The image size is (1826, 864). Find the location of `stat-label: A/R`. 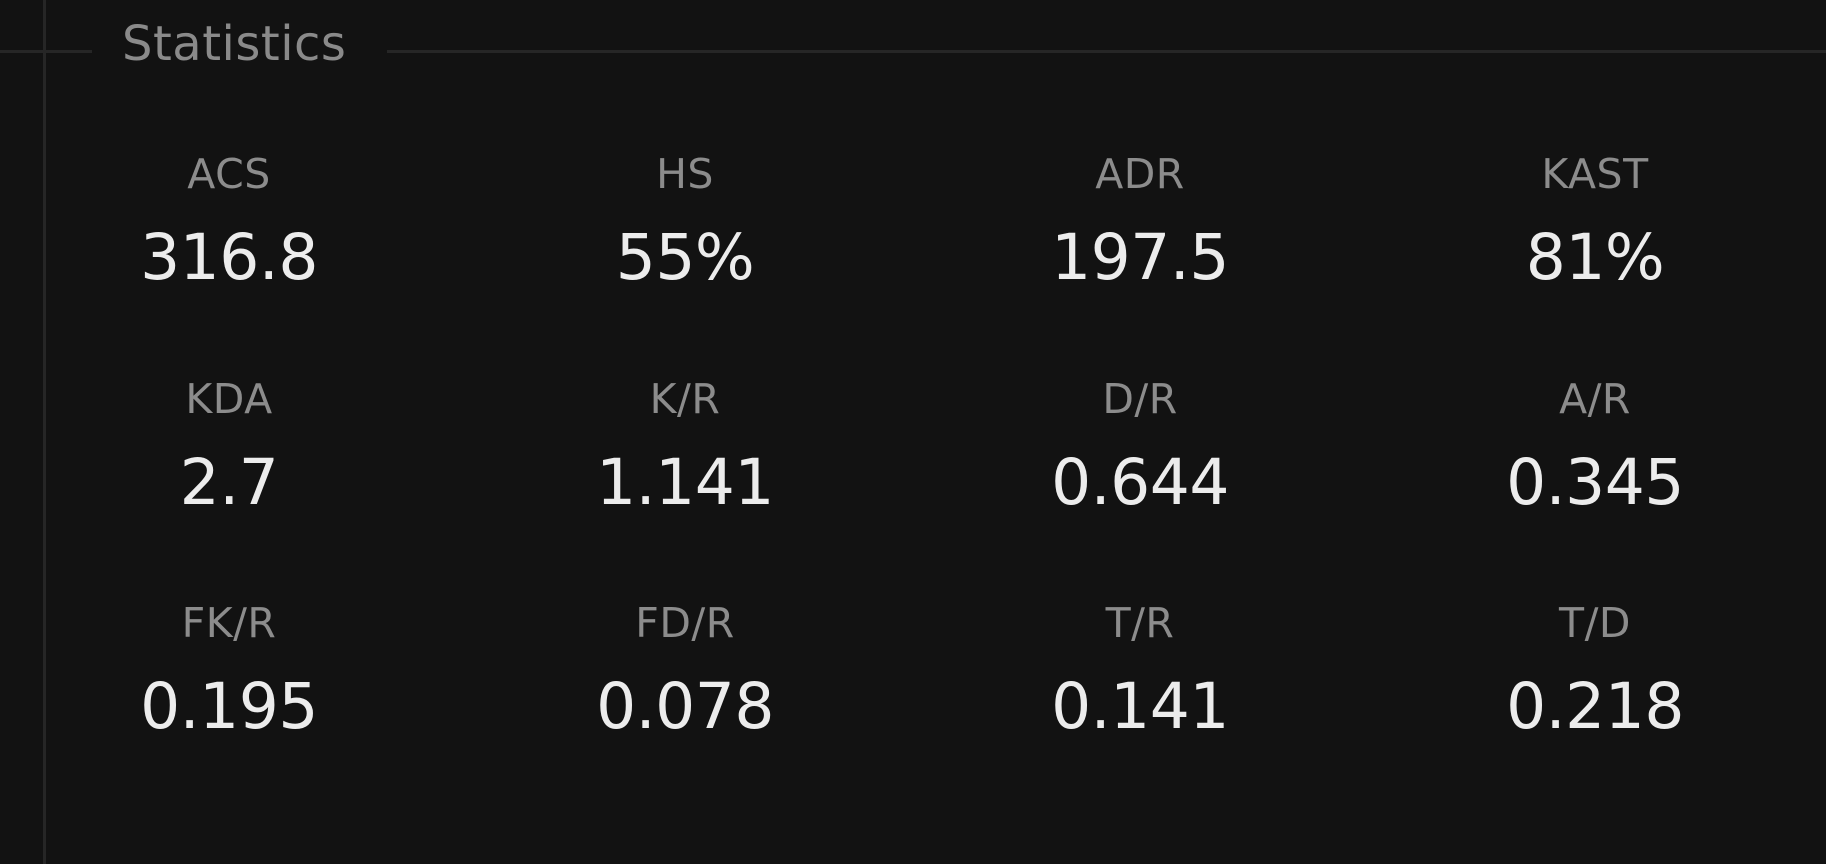

stat-label: A/R is located at coordinates (1595, 399).